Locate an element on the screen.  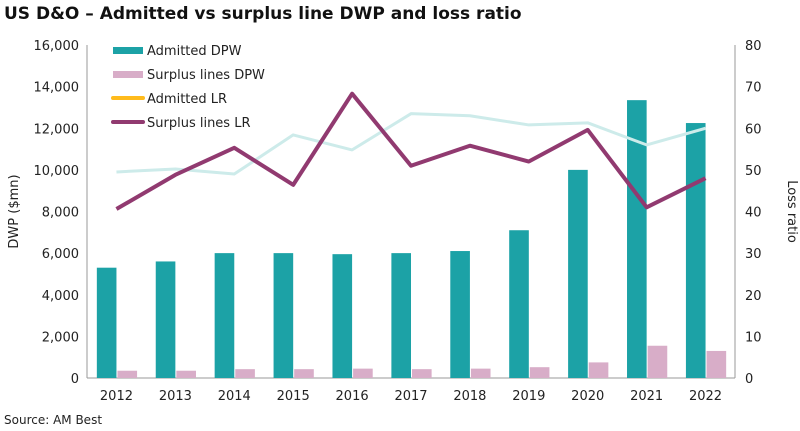
y2-tick-label: 10 is located at coordinates (753, 337).